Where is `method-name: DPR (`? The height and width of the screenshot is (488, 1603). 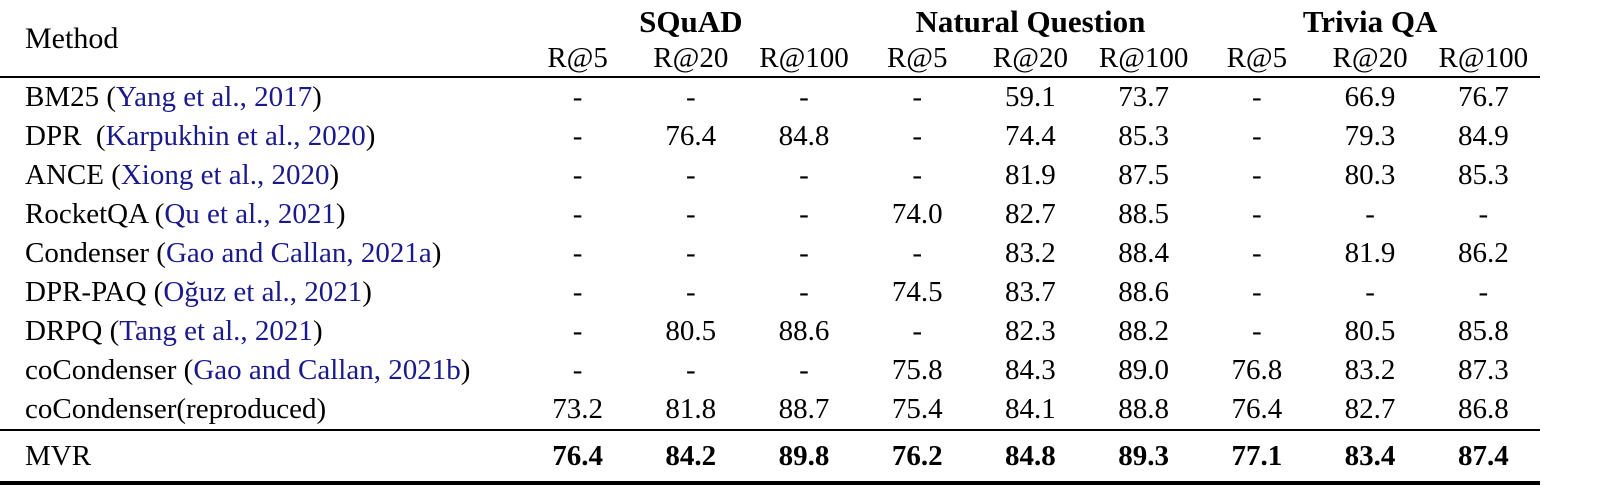
method-name: DPR ( is located at coordinates (65, 136).